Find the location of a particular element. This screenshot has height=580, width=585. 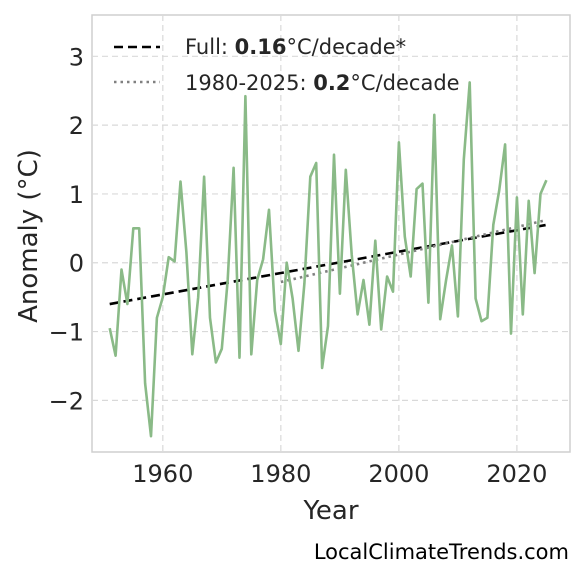

y-tick-label: 2 is located at coordinates (76, 126).